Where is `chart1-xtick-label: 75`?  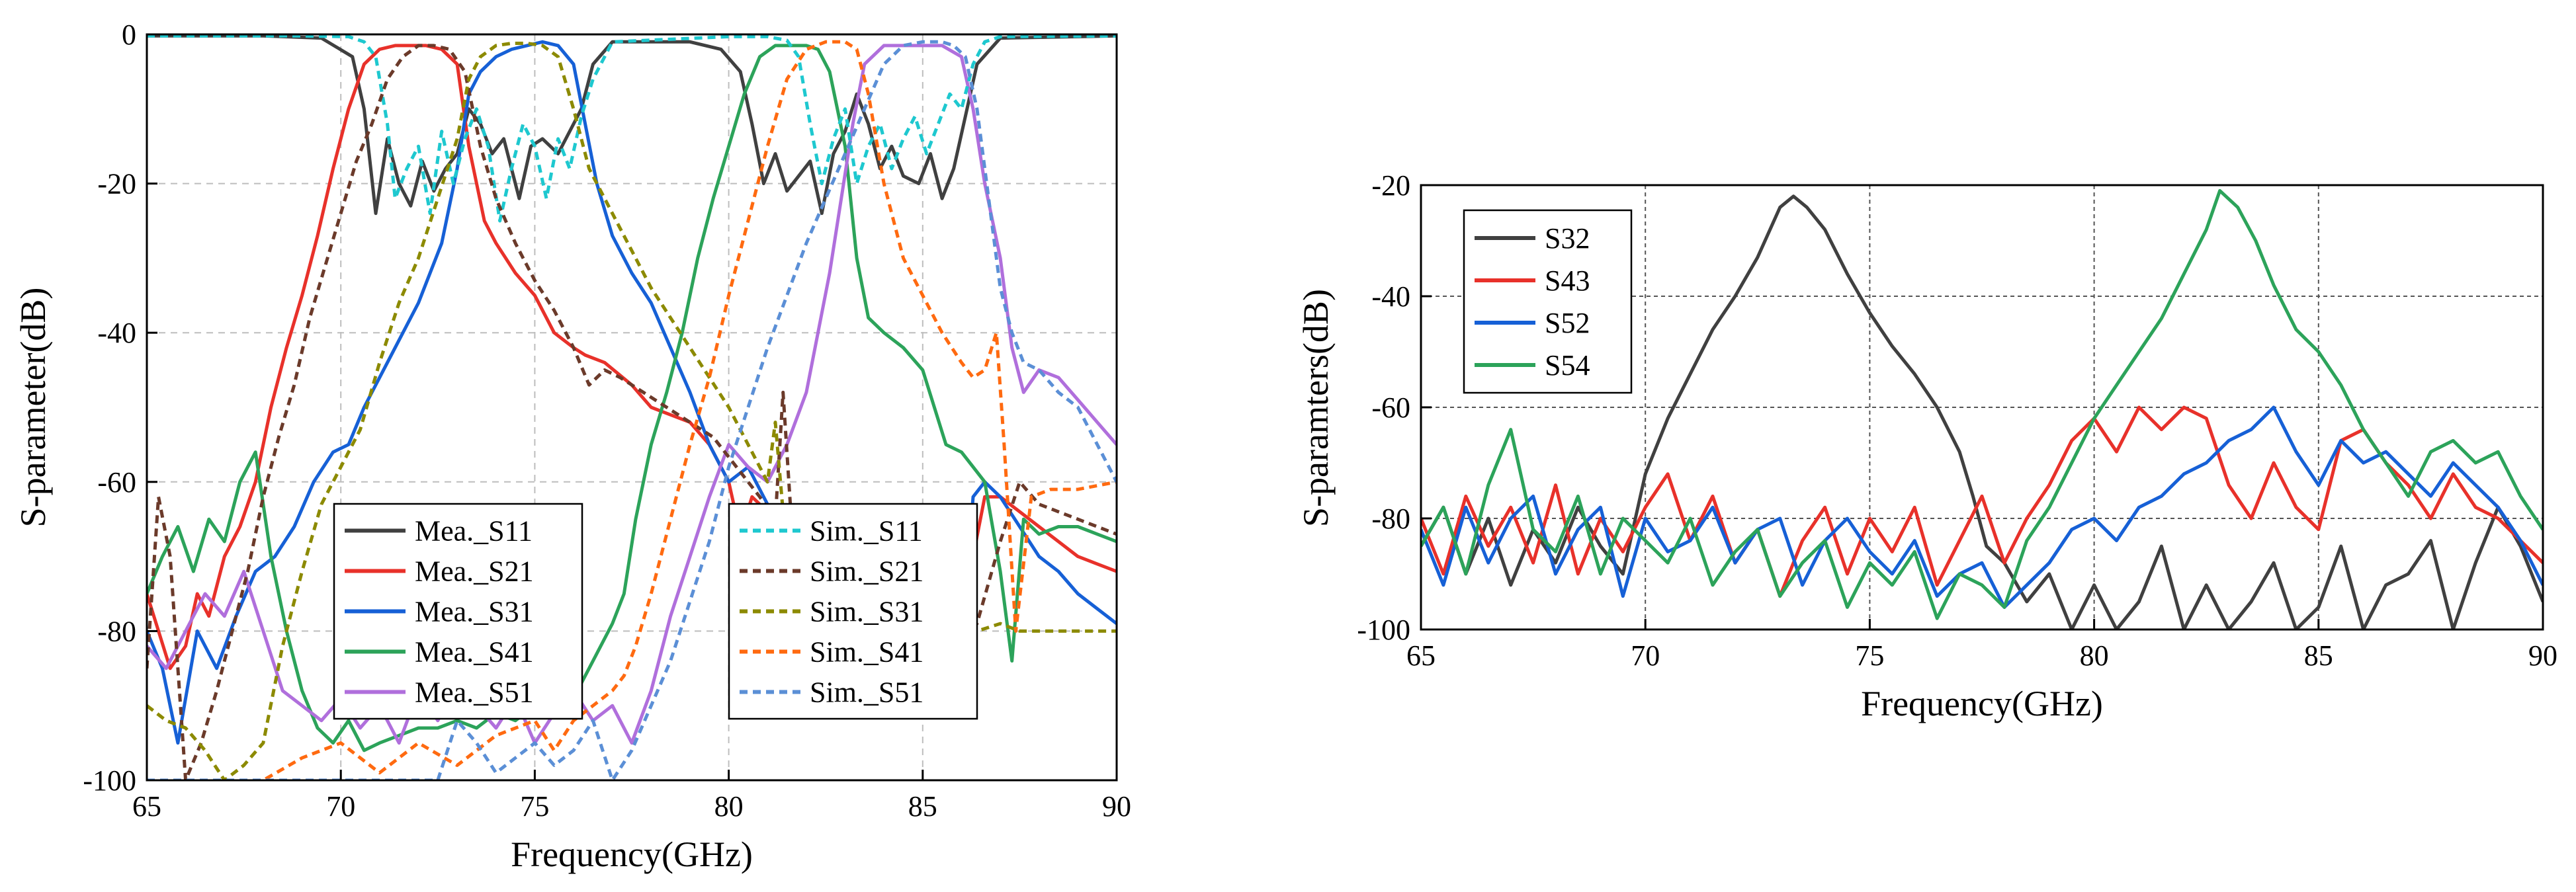 chart1-xtick-label: 75 is located at coordinates (1869, 655).